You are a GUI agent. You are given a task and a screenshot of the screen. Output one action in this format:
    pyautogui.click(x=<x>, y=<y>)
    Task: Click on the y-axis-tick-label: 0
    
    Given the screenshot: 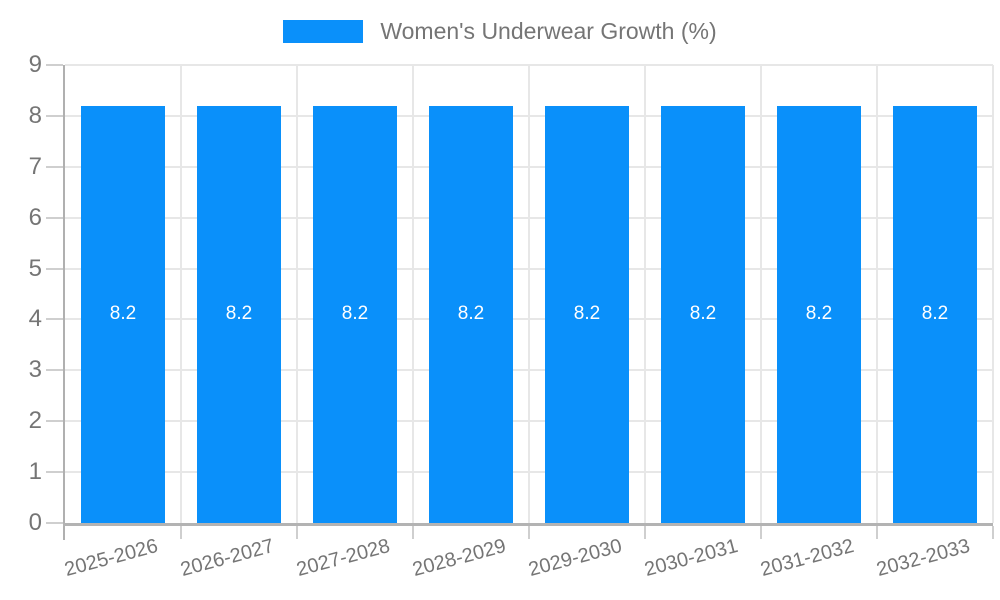 What is the action you would take?
    pyautogui.click(x=35, y=522)
    